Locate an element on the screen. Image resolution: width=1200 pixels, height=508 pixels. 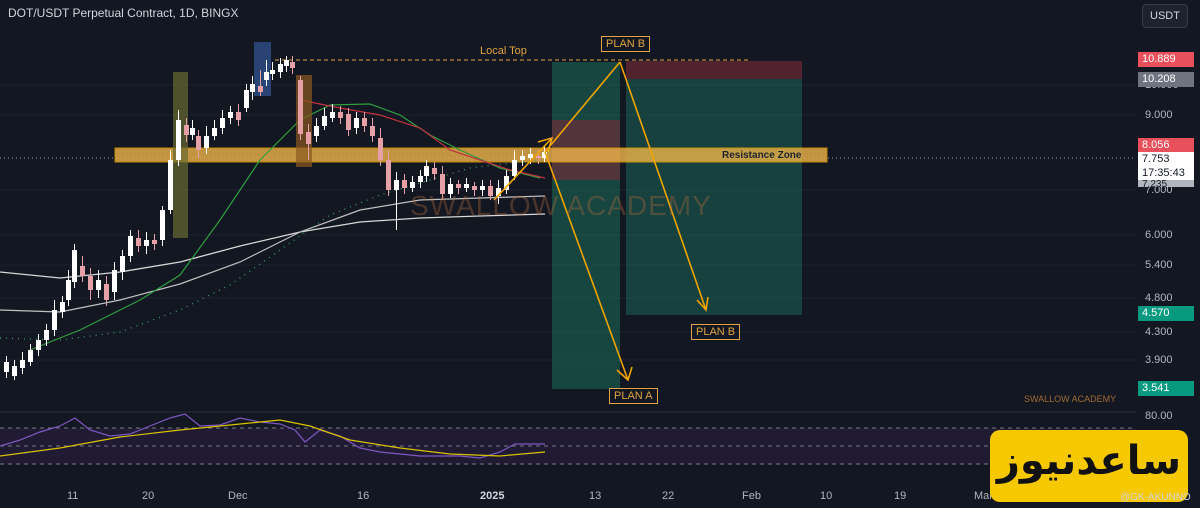
currency-button: USDT is located at coordinates (1165, 16).